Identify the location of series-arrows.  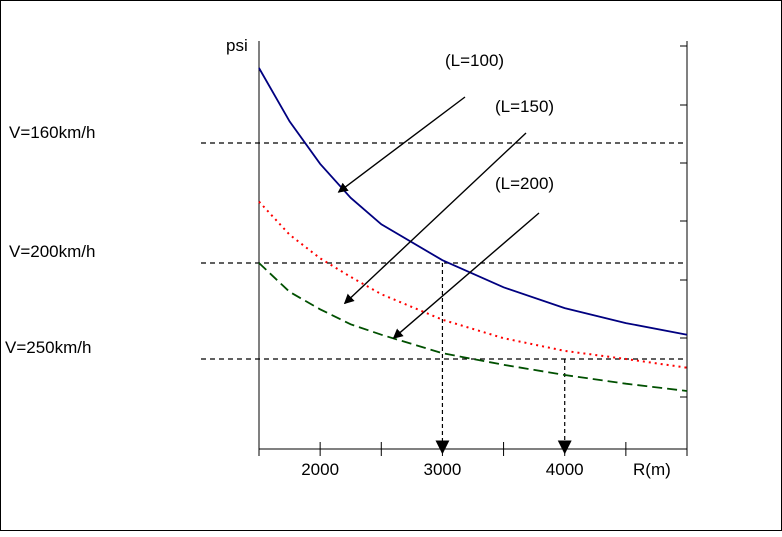
(438, 217).